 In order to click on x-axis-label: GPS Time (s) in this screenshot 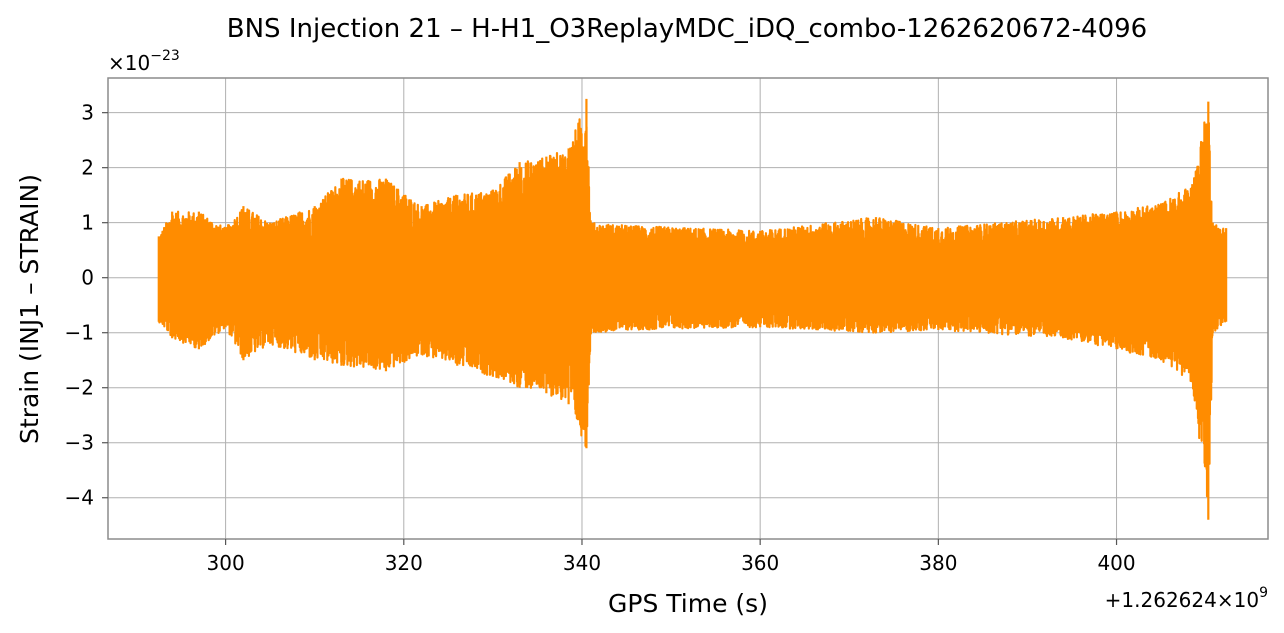, I will do `click(688, 603)`.